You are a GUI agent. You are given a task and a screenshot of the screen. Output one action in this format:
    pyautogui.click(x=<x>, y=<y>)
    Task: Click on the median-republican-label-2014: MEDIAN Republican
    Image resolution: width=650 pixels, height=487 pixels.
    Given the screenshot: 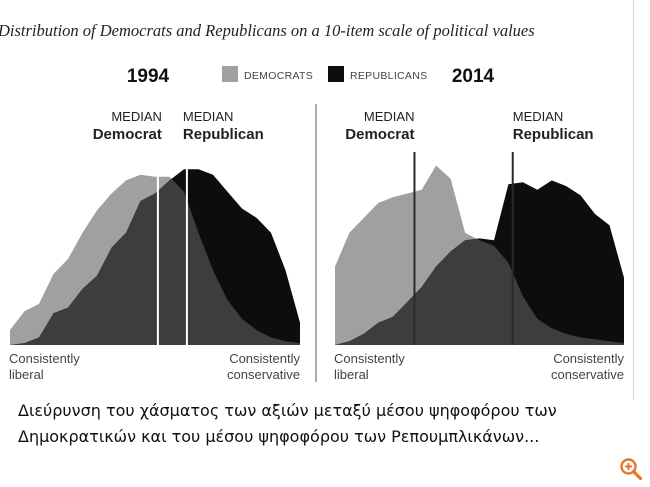 What is the action you would take?
    pyautogui.click(x=553, y=126)
    